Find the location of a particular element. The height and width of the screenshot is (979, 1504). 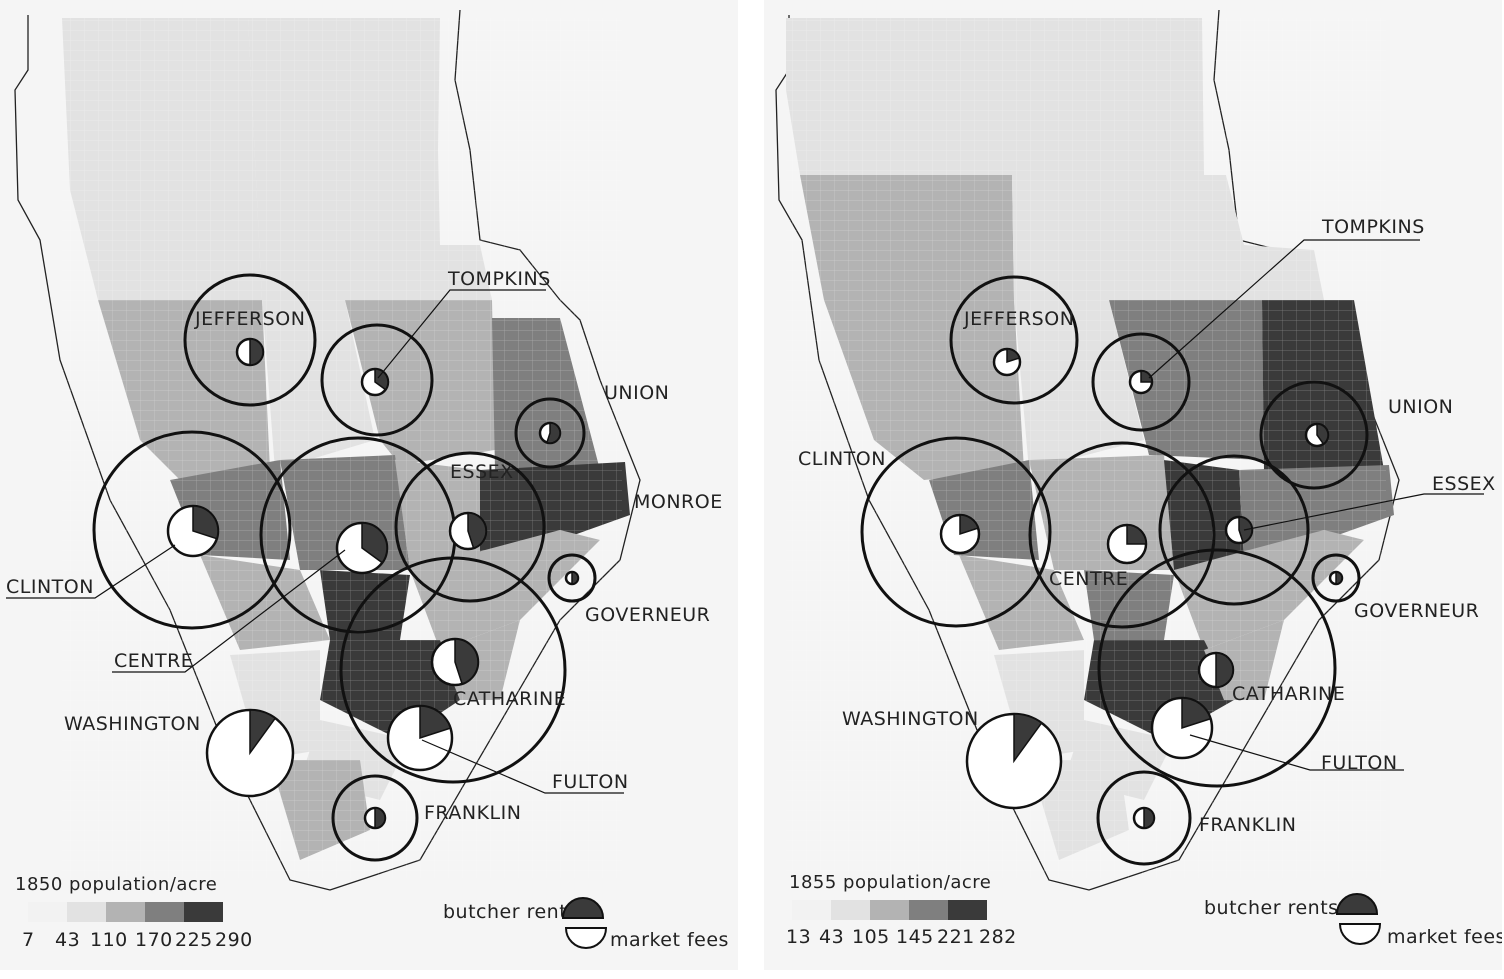

market-pie-washington is located at coordinates (250, 753).